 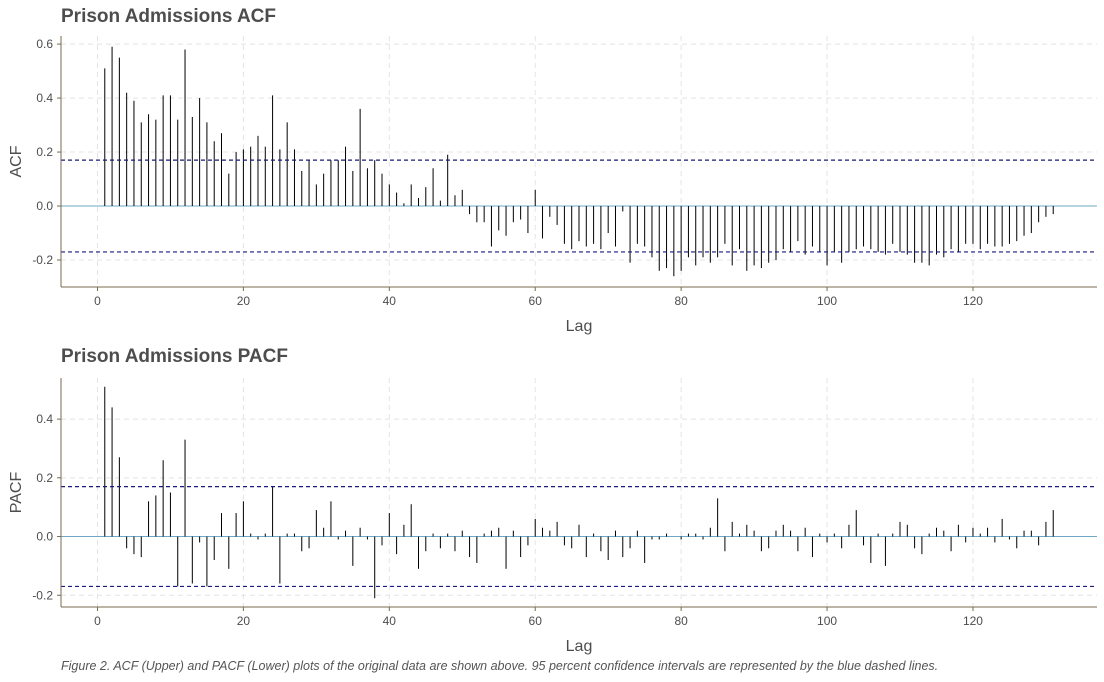 What do you see at coordinates (174, 356) in the screenshot?
I see `pacf-title: Prison Admissions PACF` at bounding box center [174, 356].